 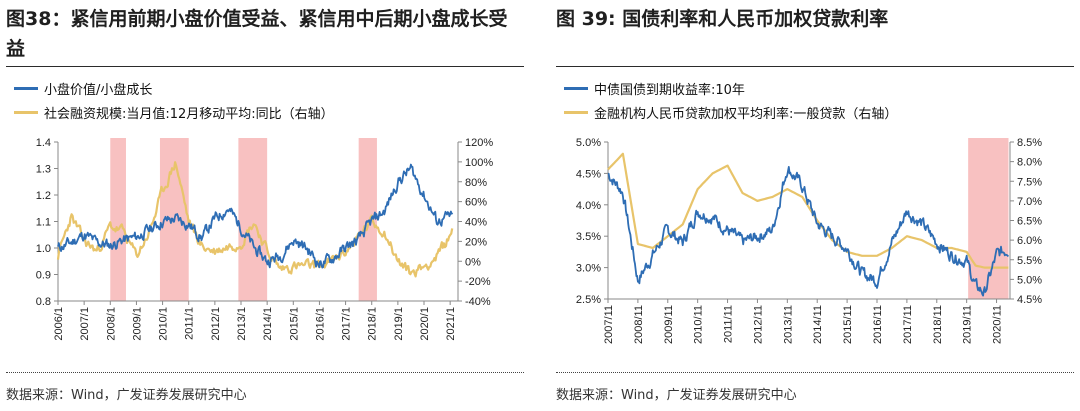 I want to click on left-xtick-label: 2013/1, so click(x=242, y=324).